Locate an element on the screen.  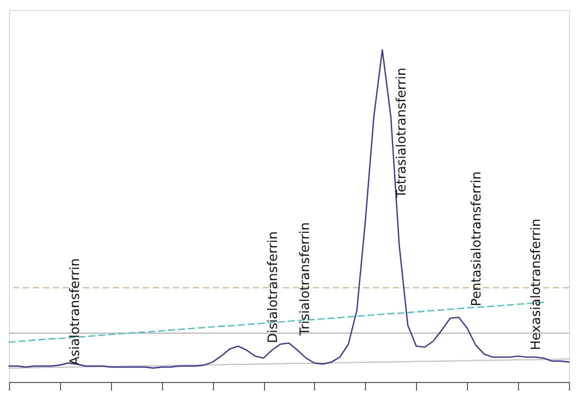
annotation: Trisialotransferrin is located at coordinates (306, 279).